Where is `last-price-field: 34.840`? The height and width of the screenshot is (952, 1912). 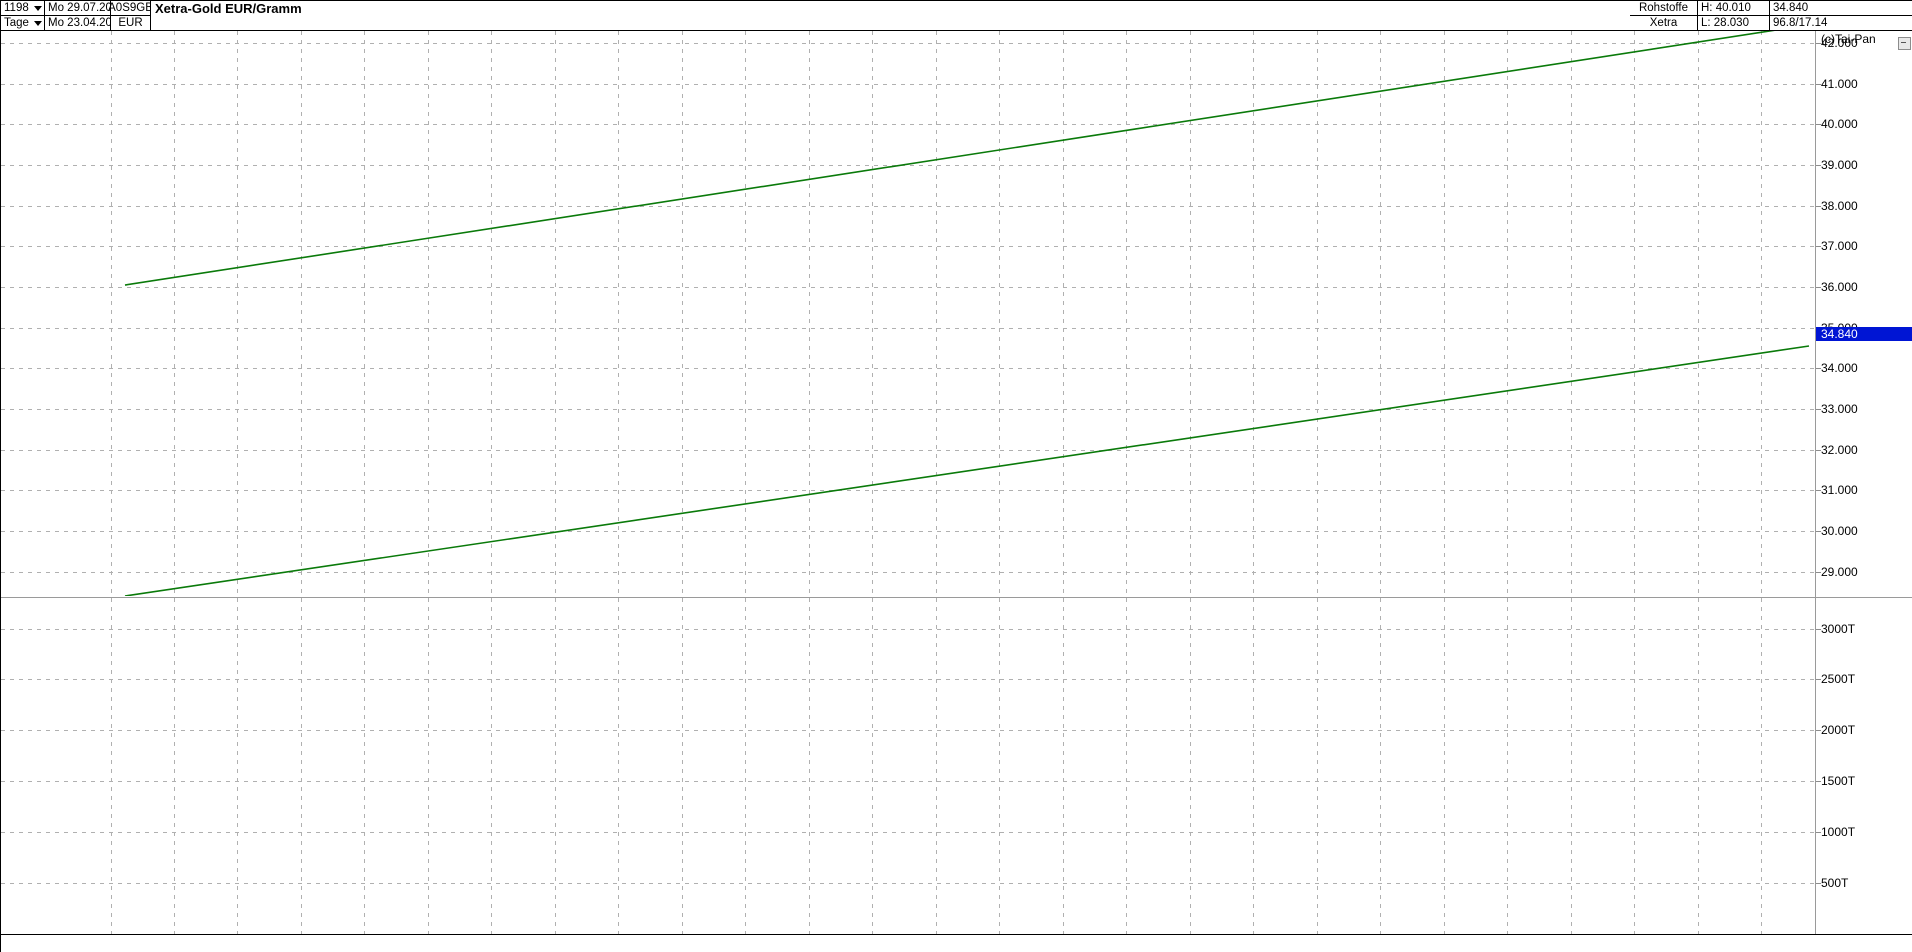 last-price-field: 34.840 is located at coordinates (1841, 8).